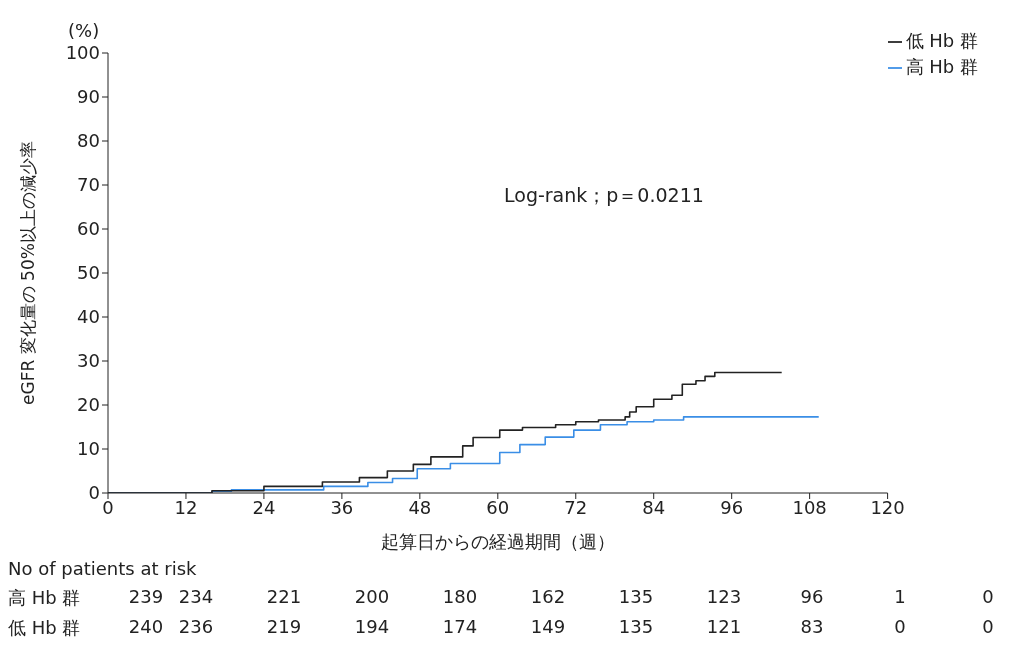 This screenshot has width=1014, height=662. I want to click on text: 174, so click(460, 626).